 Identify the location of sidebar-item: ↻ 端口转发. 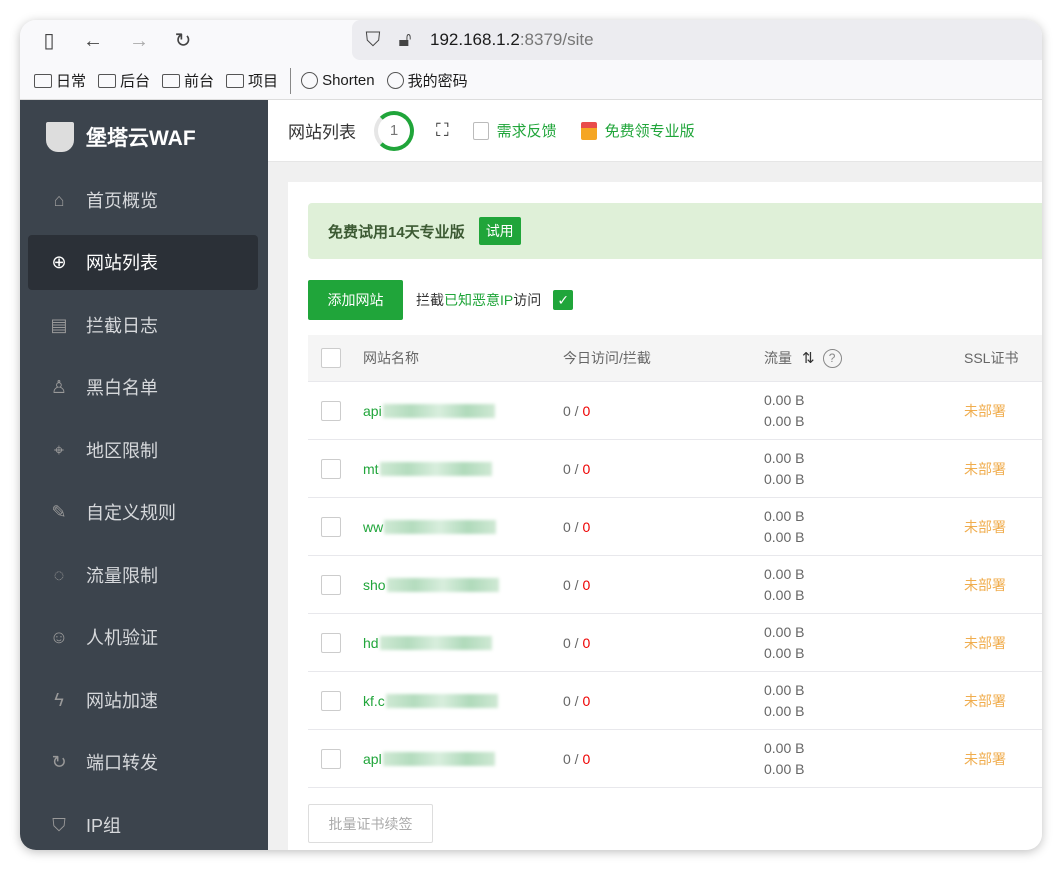
(143, 762).